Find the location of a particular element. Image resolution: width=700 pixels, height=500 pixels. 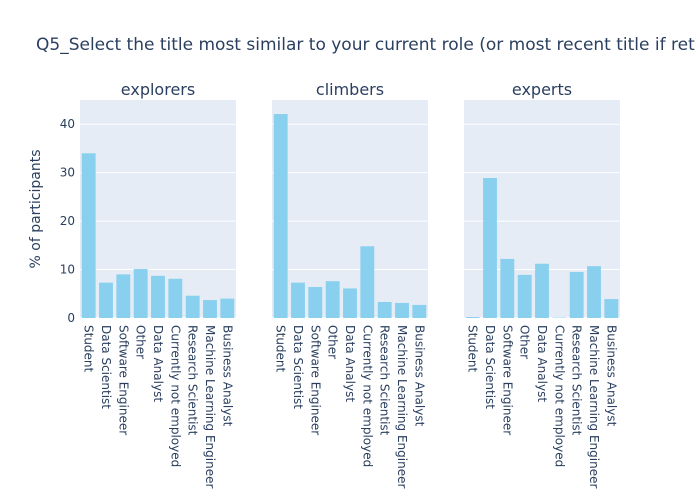

panel-title-climbers: climbers is located at coordinates (350, 89).